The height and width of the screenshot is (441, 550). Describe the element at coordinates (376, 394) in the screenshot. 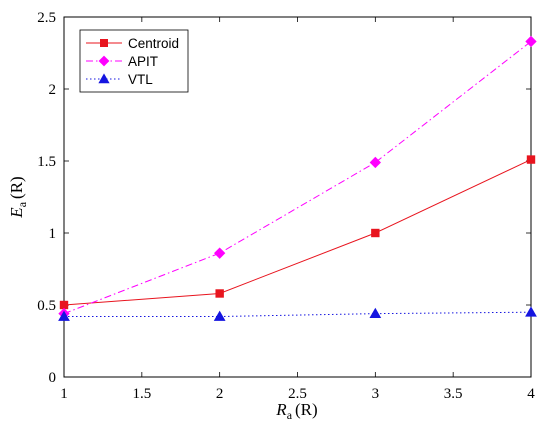

I see `x-tick-label: 3` at that location.